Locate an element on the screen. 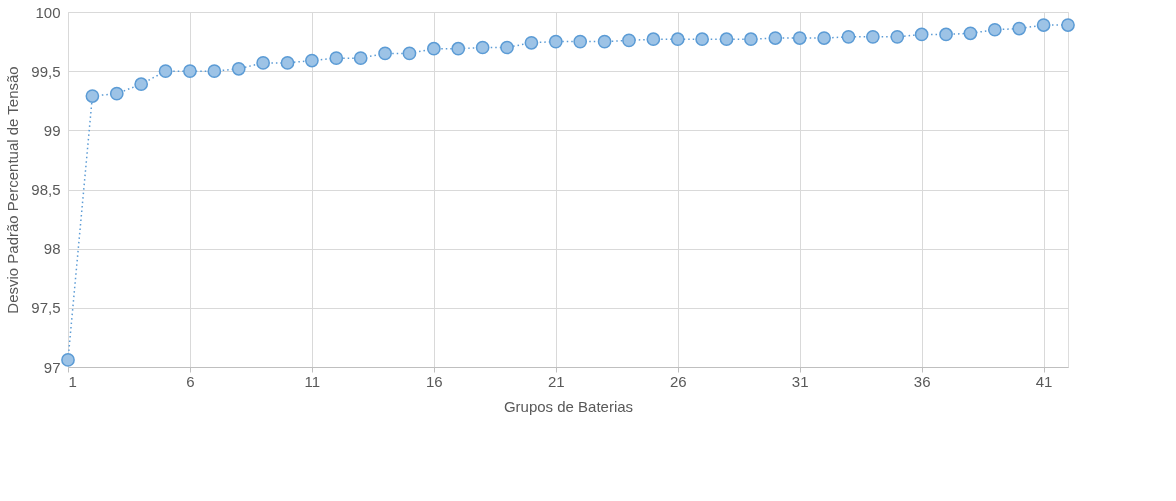  x-tick-label: 1 is located at coordinates (72, 381).